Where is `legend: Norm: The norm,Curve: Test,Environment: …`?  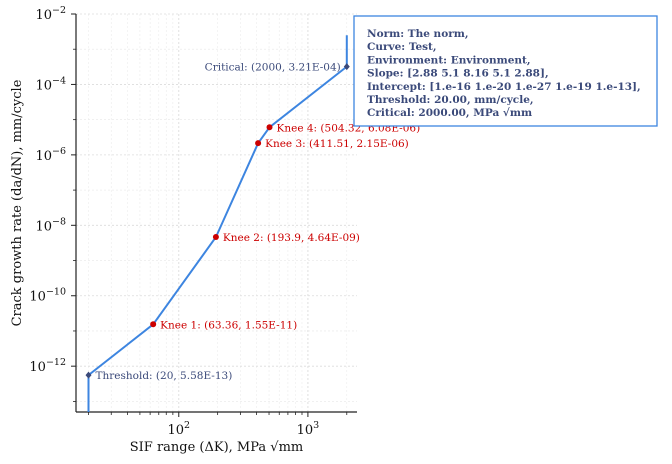 legend: Norm: The norm,Curve: Test,Environment: … is located at coordinates (505, 71).